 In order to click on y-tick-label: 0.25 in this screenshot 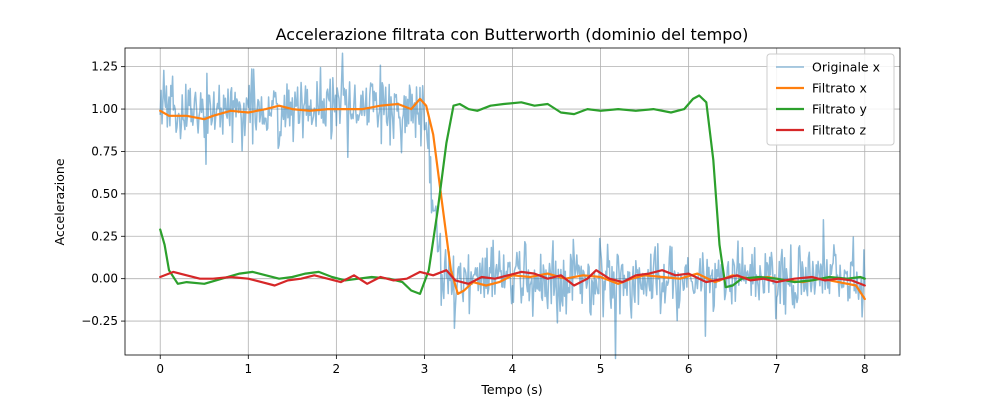, I will do `click(104, 236)`.